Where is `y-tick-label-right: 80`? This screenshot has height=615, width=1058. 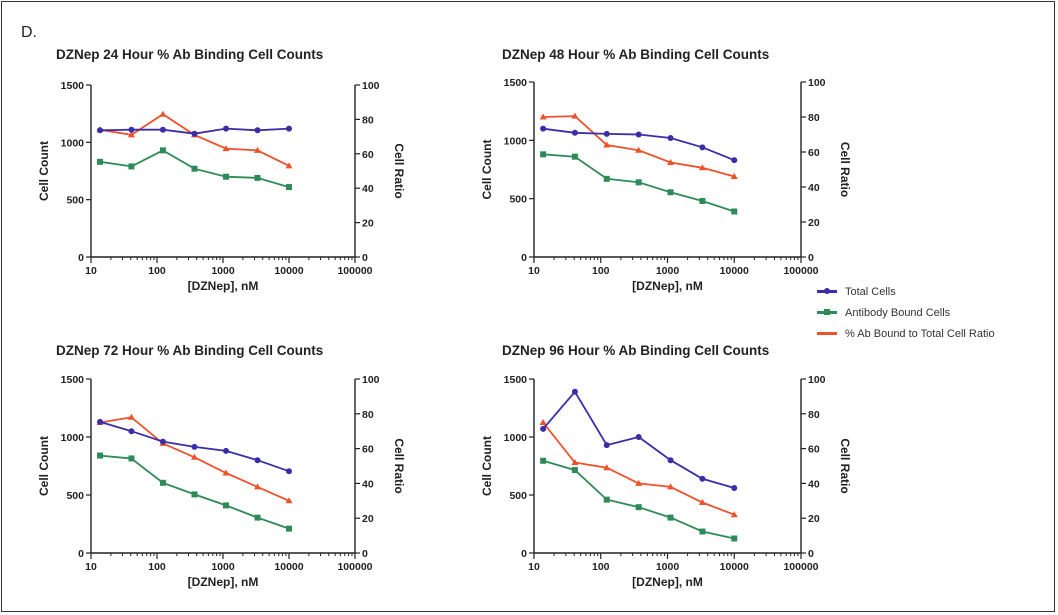
y-tick-label-right: 80 is located at coordinates (368, 415).